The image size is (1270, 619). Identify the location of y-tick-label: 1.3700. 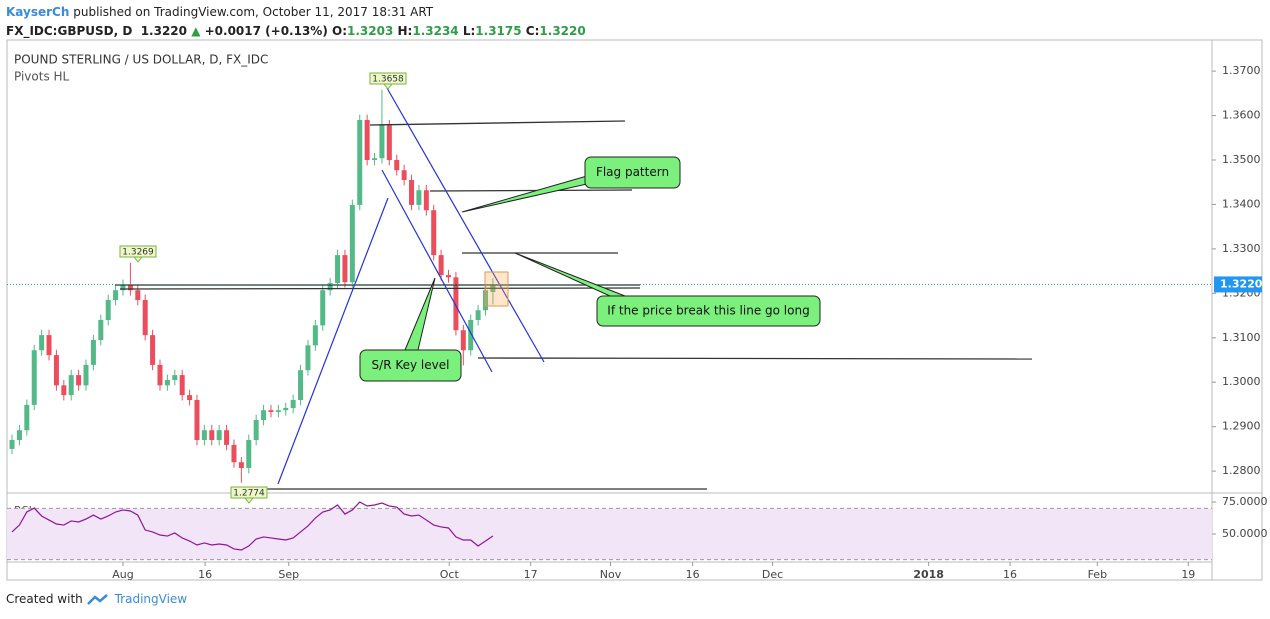
(1241, 70).